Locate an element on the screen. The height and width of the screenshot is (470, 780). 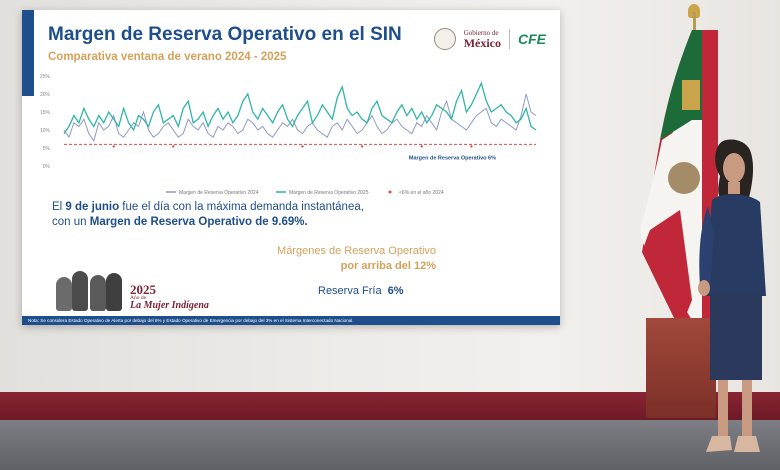
y-tick-label: 5% is located at coordinates (47, 149).